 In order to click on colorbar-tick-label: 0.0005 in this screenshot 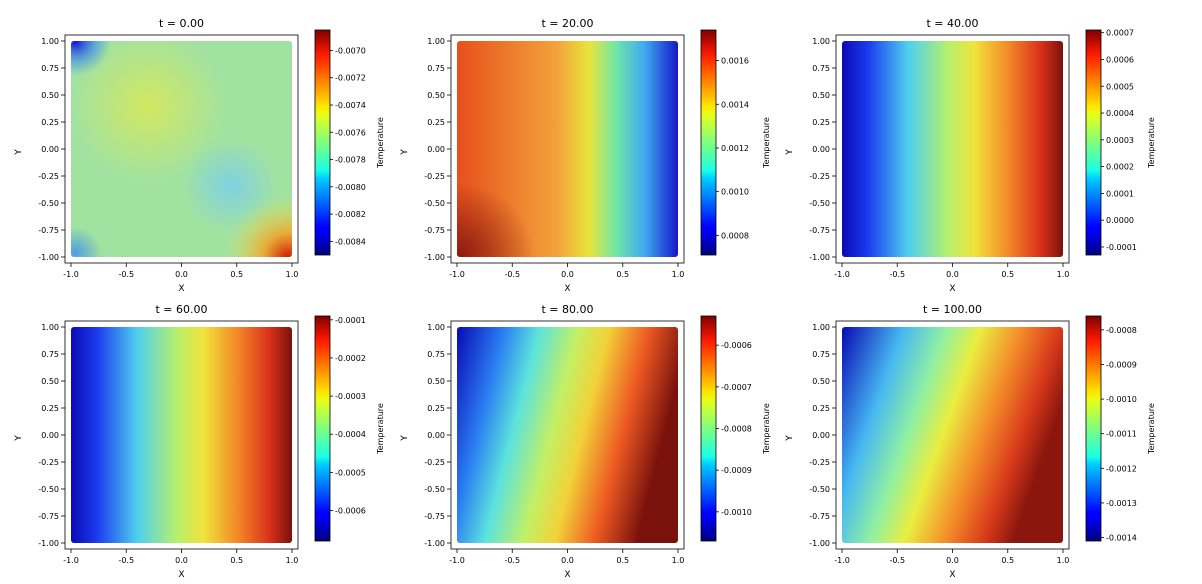, I will do `click(1120, 86)`.